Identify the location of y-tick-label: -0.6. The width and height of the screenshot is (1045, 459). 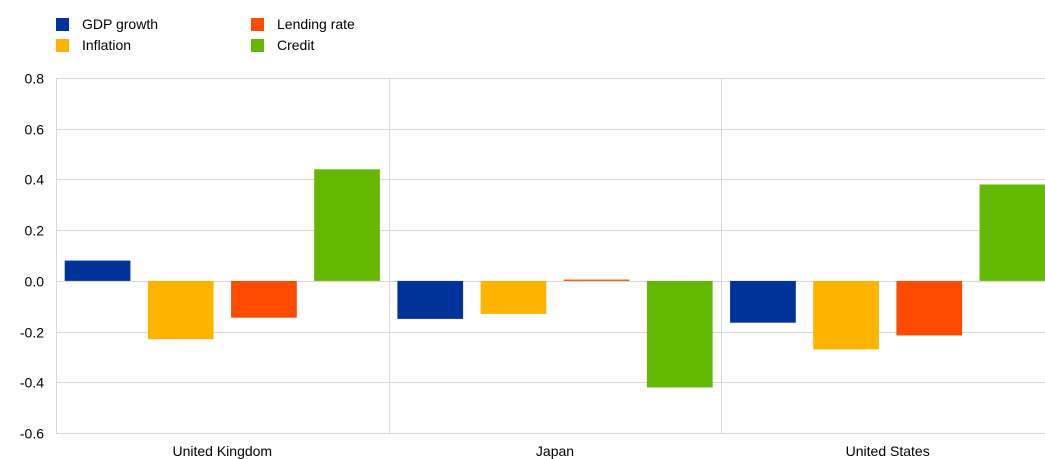
(32, 434).